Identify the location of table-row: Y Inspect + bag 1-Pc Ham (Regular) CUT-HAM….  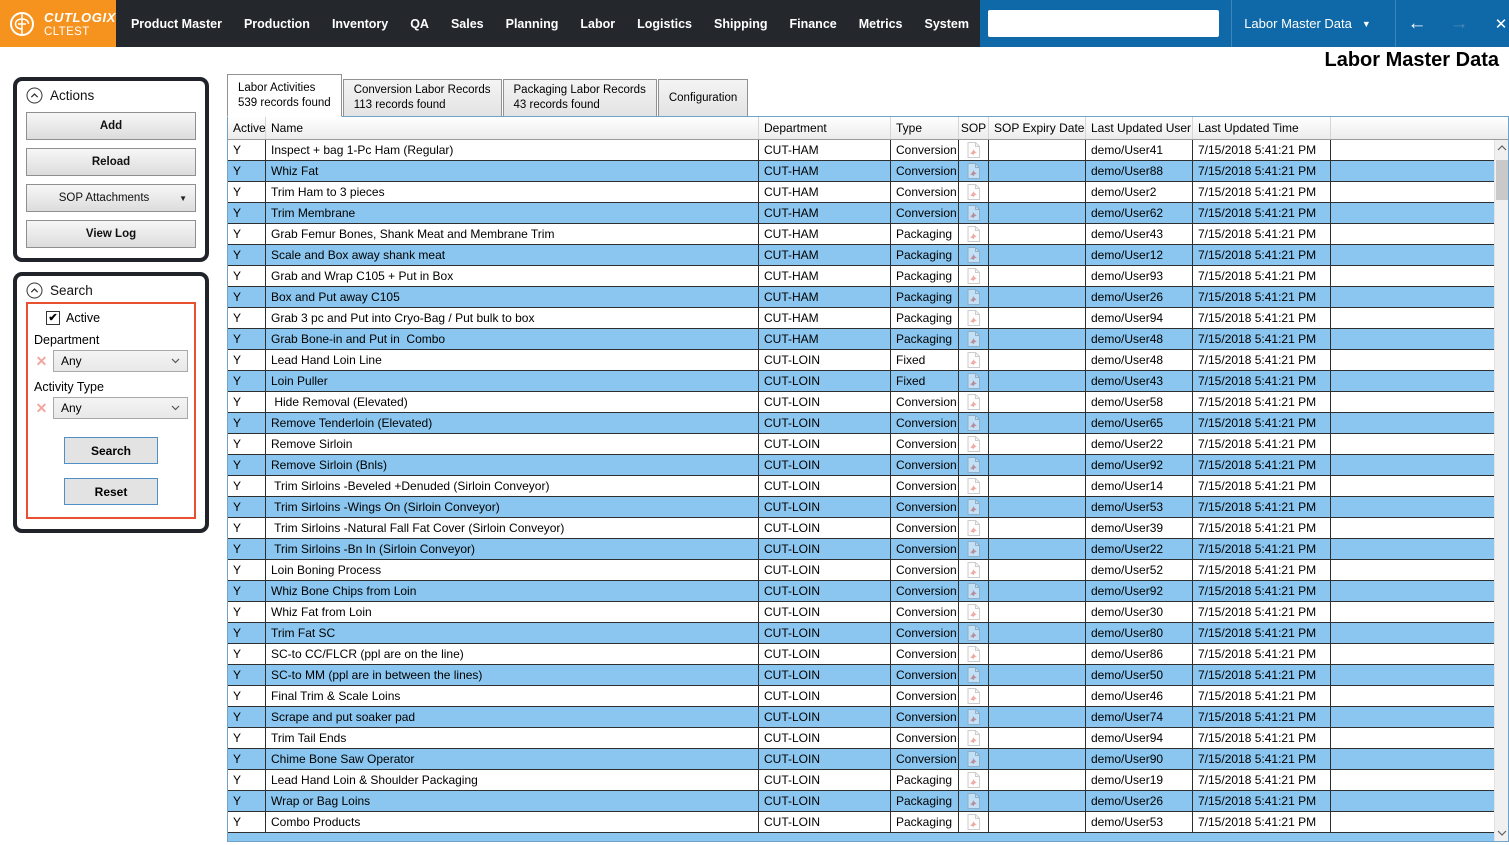
(861, 150).